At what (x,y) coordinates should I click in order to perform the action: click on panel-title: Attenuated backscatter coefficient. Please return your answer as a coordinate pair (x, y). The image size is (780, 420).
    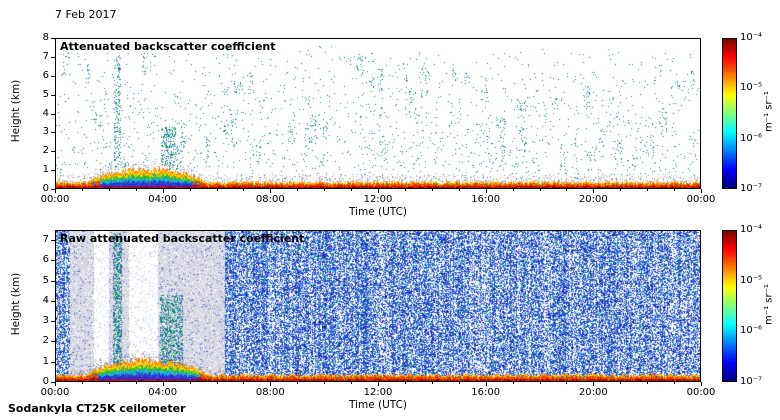
    Looking at the image, I should click on (168, 46).